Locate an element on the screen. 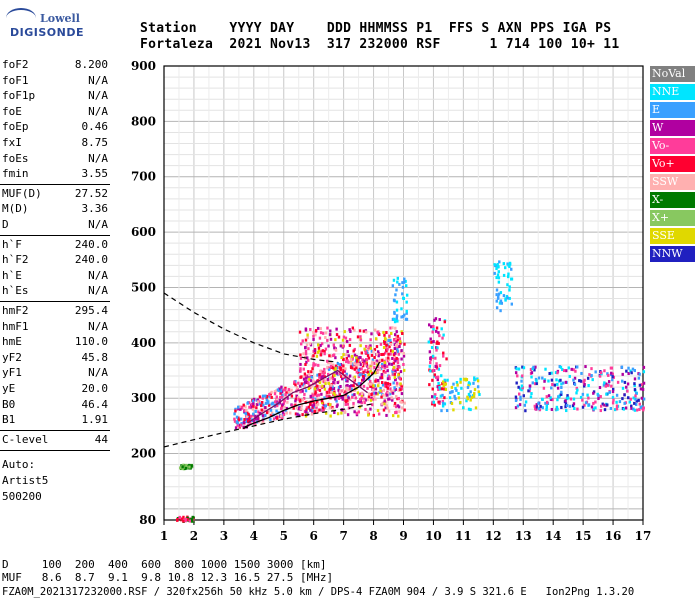  param-name: fmin is located at coordinates (15, 174).